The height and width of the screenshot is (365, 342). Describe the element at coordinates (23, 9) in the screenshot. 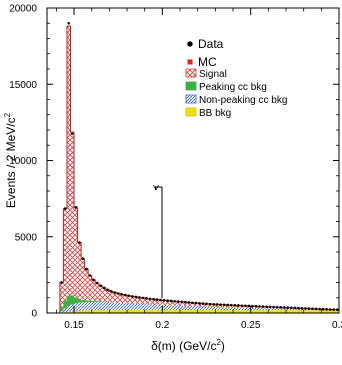

I see `y-tick-label: 20000` at that location.